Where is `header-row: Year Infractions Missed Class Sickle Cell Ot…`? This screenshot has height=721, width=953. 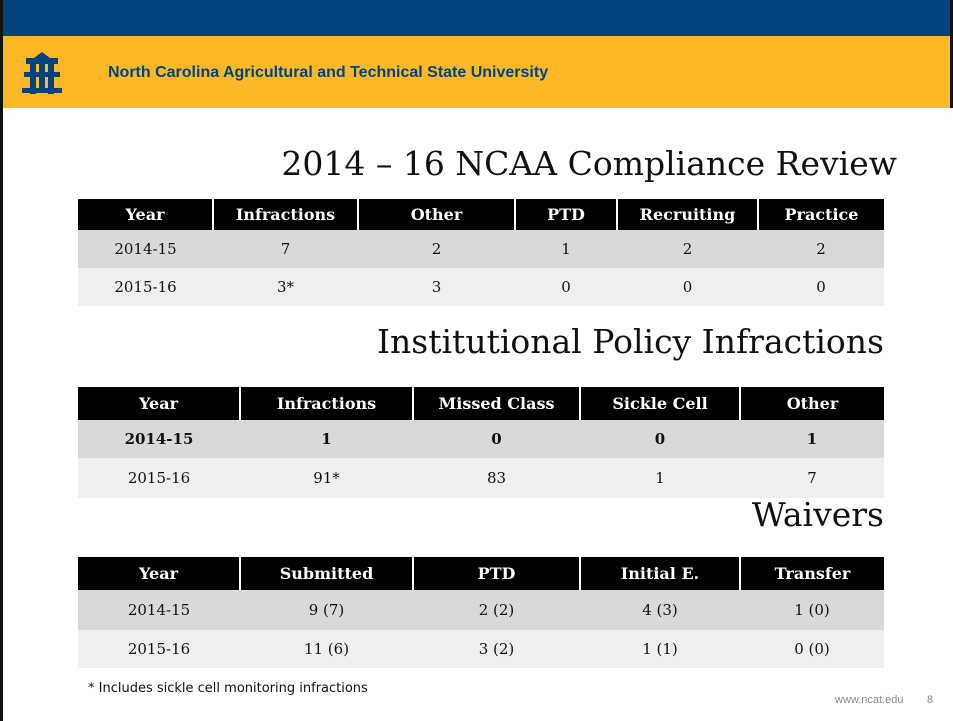 header-row: Year Infractions Missed Class Sickle Cell Ot… is located at coordinates (481, 403).